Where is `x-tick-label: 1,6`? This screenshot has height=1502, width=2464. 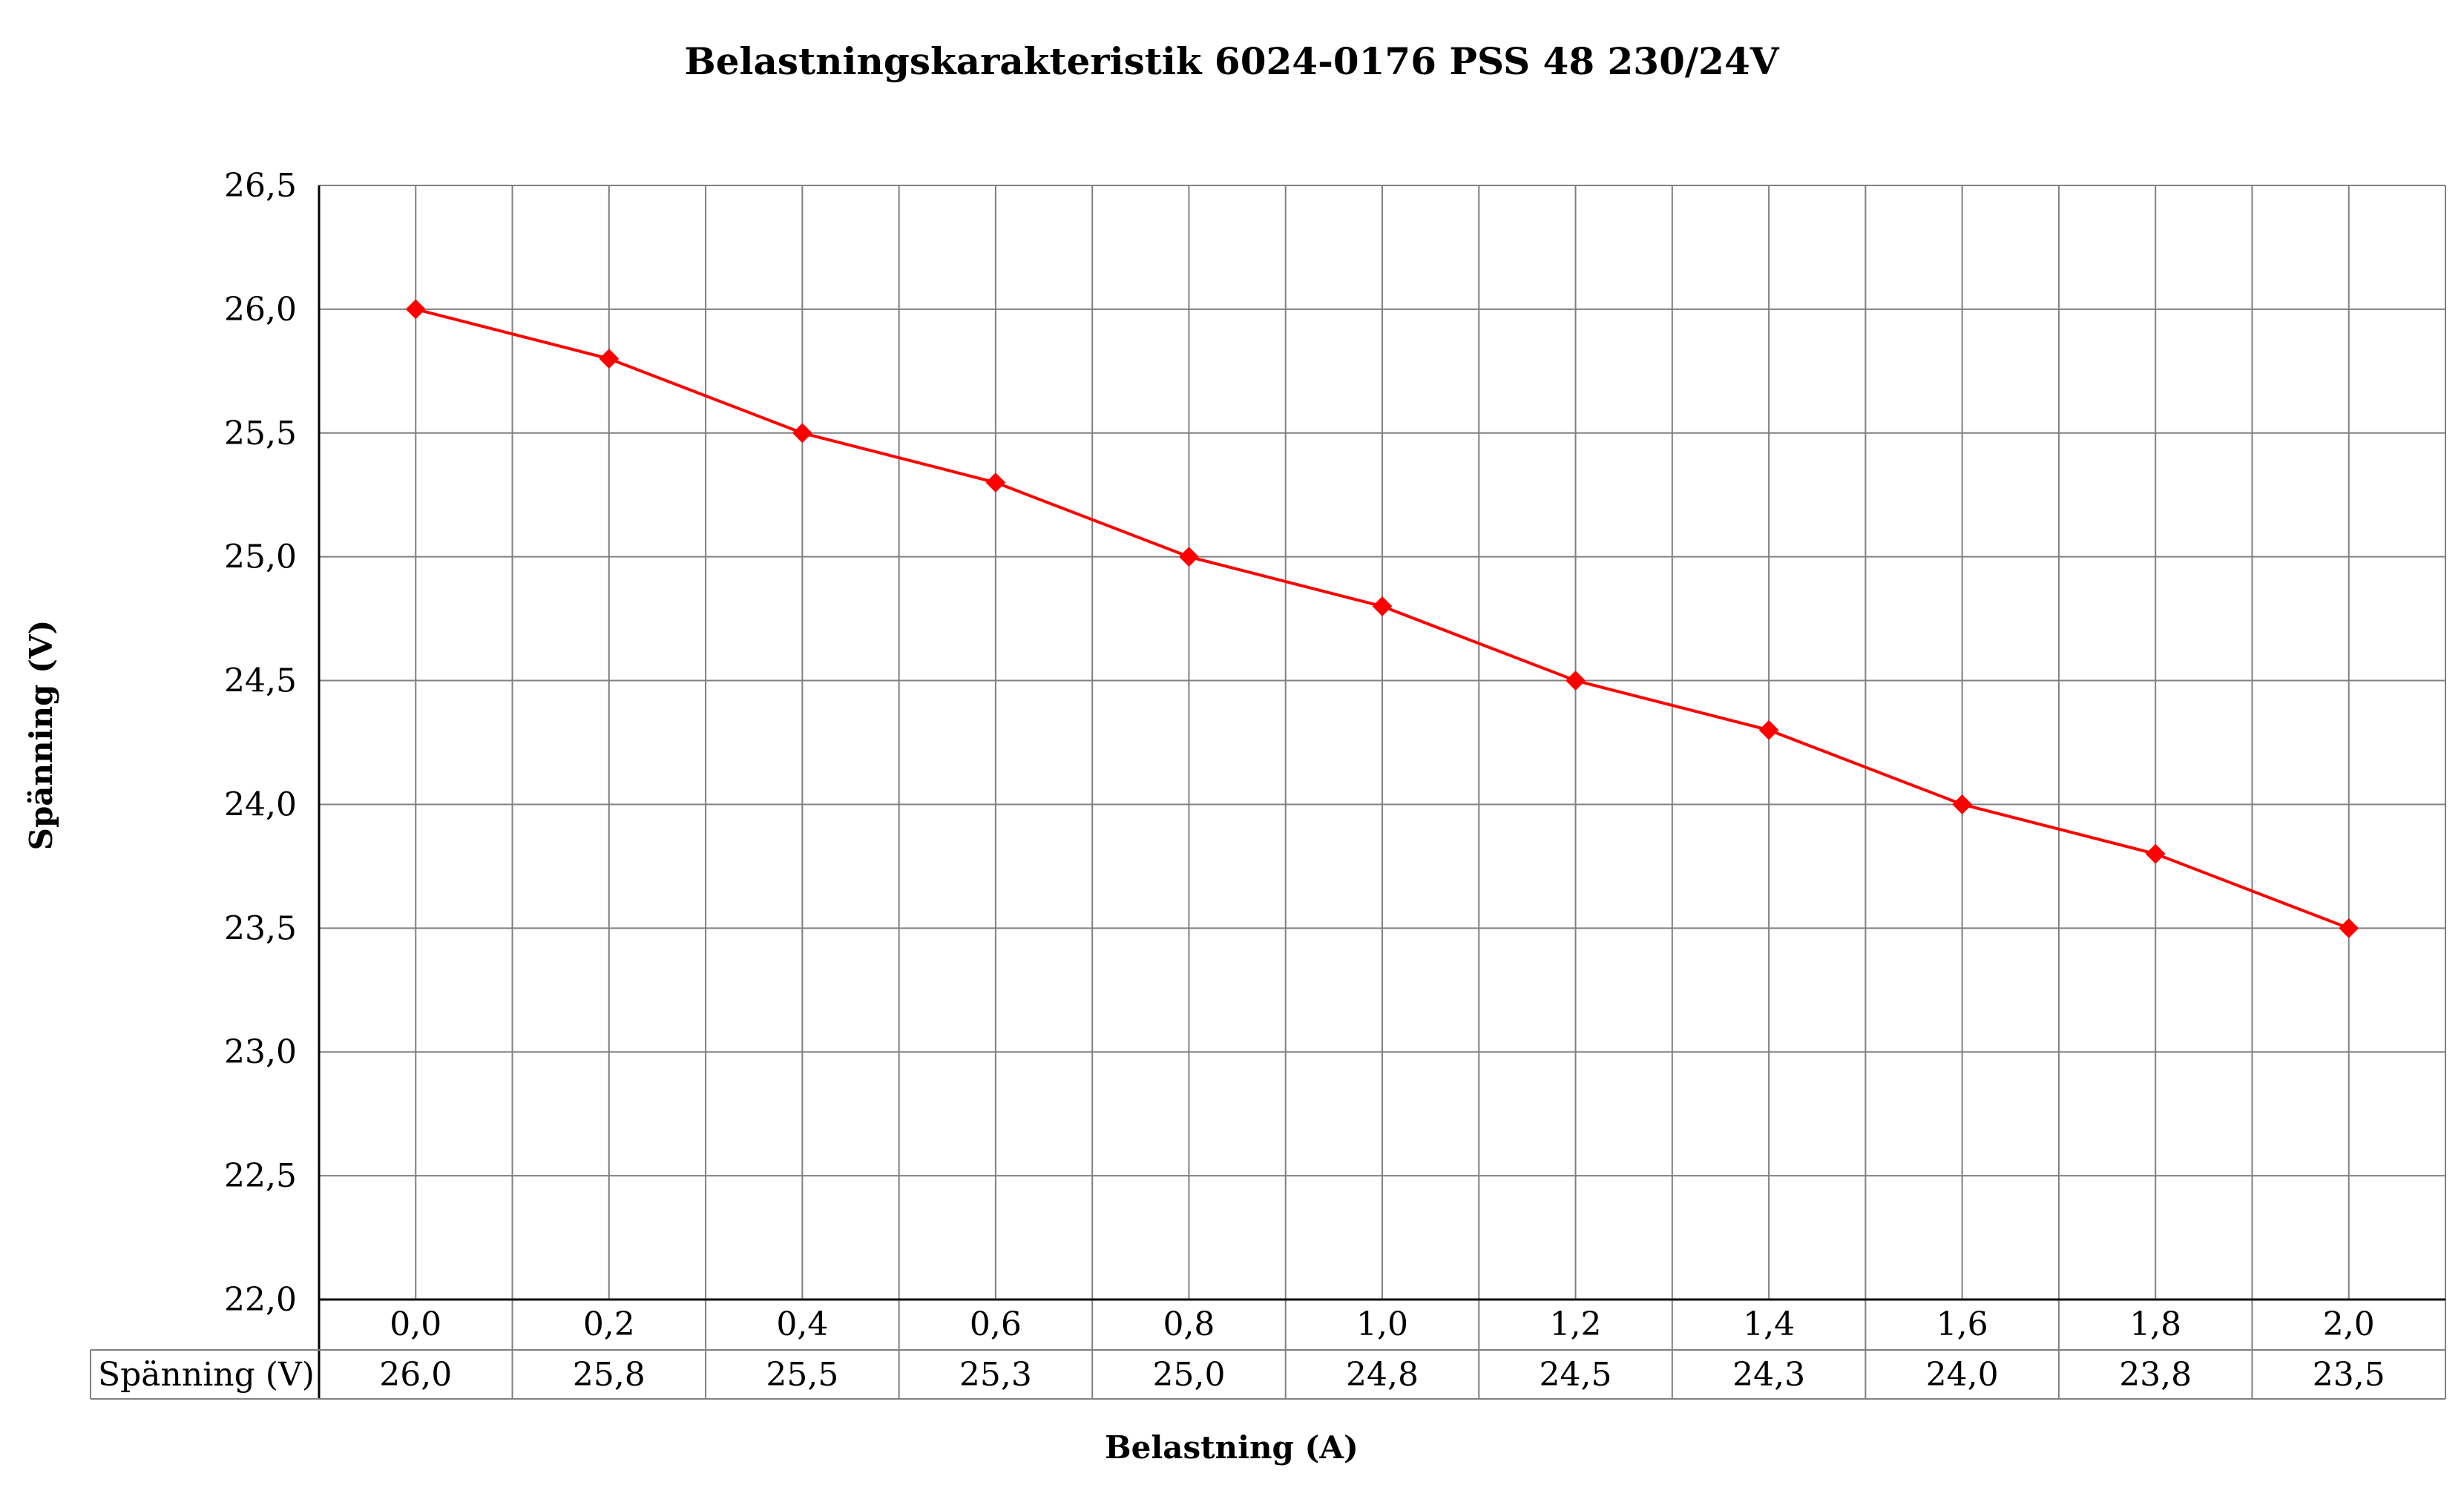 x-tick-label: 1,6 is located at coordinates (1962, 1324).